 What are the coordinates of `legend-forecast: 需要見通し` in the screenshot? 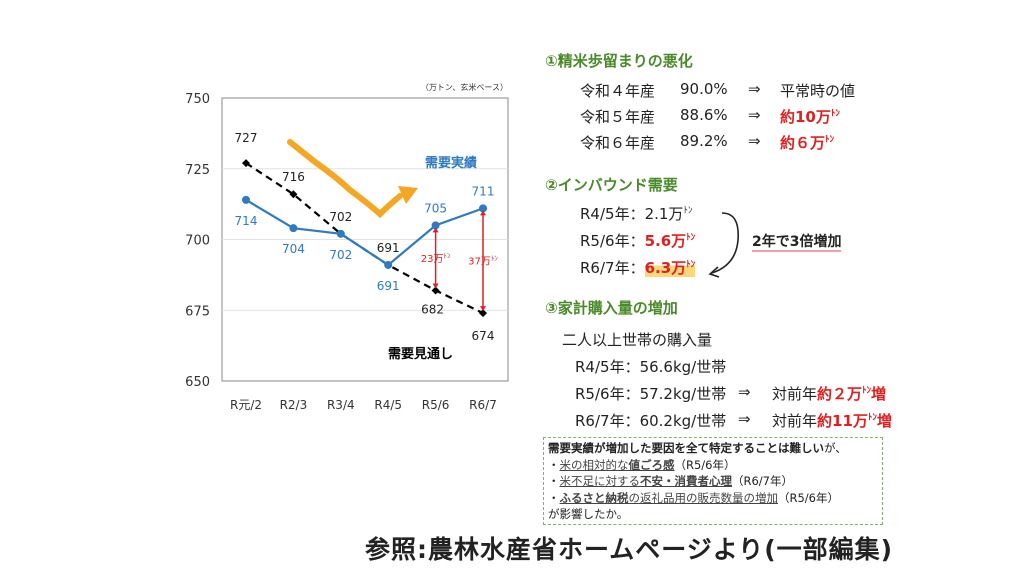 It's located at (420, 354).